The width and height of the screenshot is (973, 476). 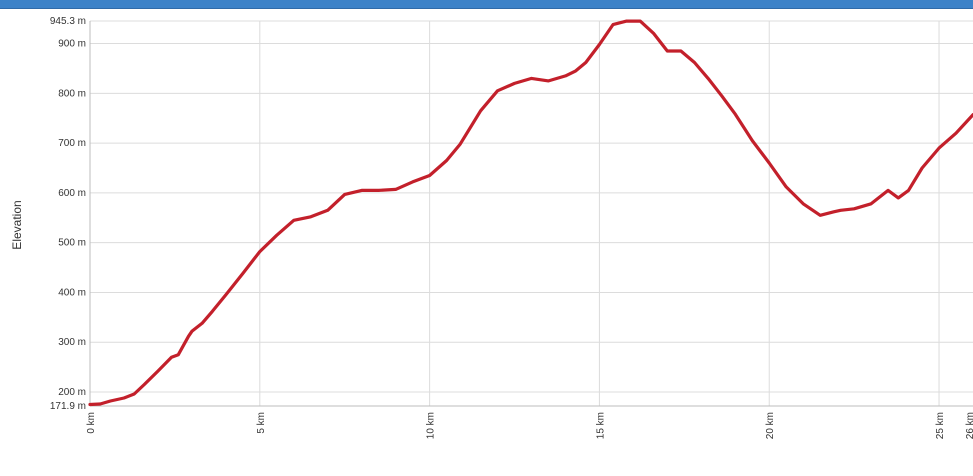 I want to click on x-tick-label: 5 km, so click(x=261, y=423).